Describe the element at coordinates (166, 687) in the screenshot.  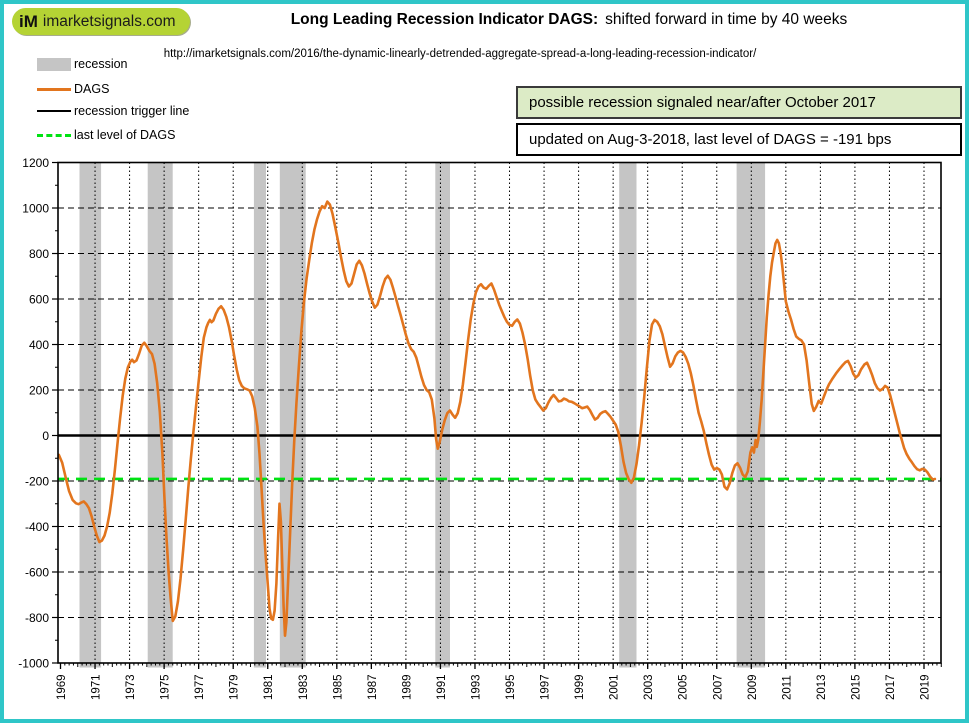
I see `x-axis-label: 1975` at that location.